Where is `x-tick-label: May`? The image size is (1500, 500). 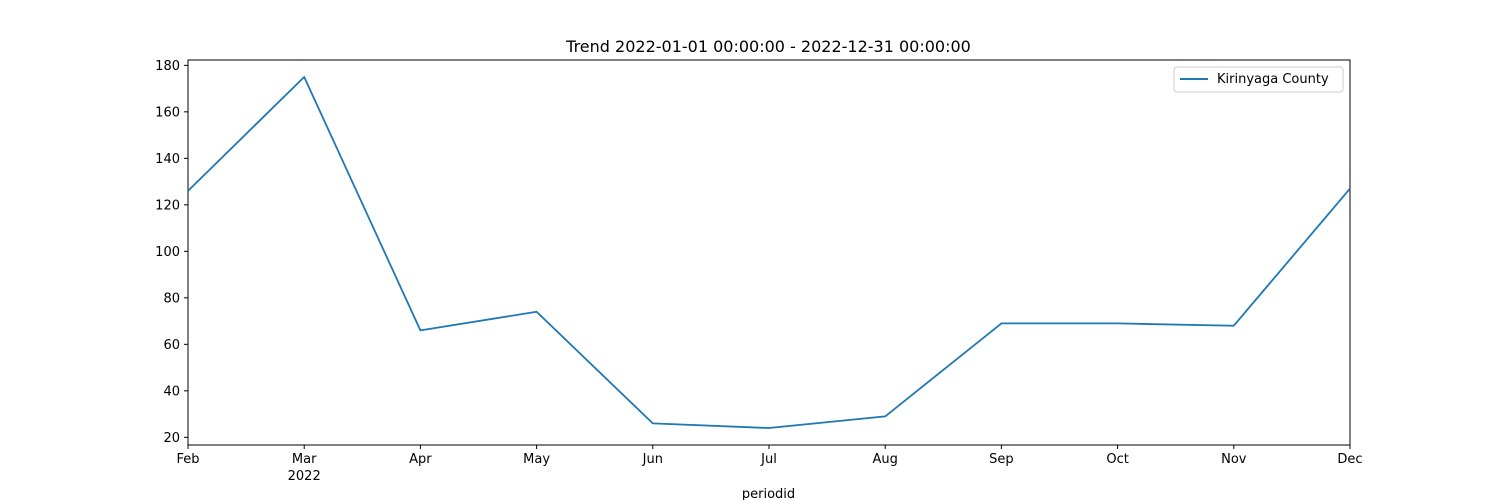 x-tick-label: May is located at coordinates (536, 459).